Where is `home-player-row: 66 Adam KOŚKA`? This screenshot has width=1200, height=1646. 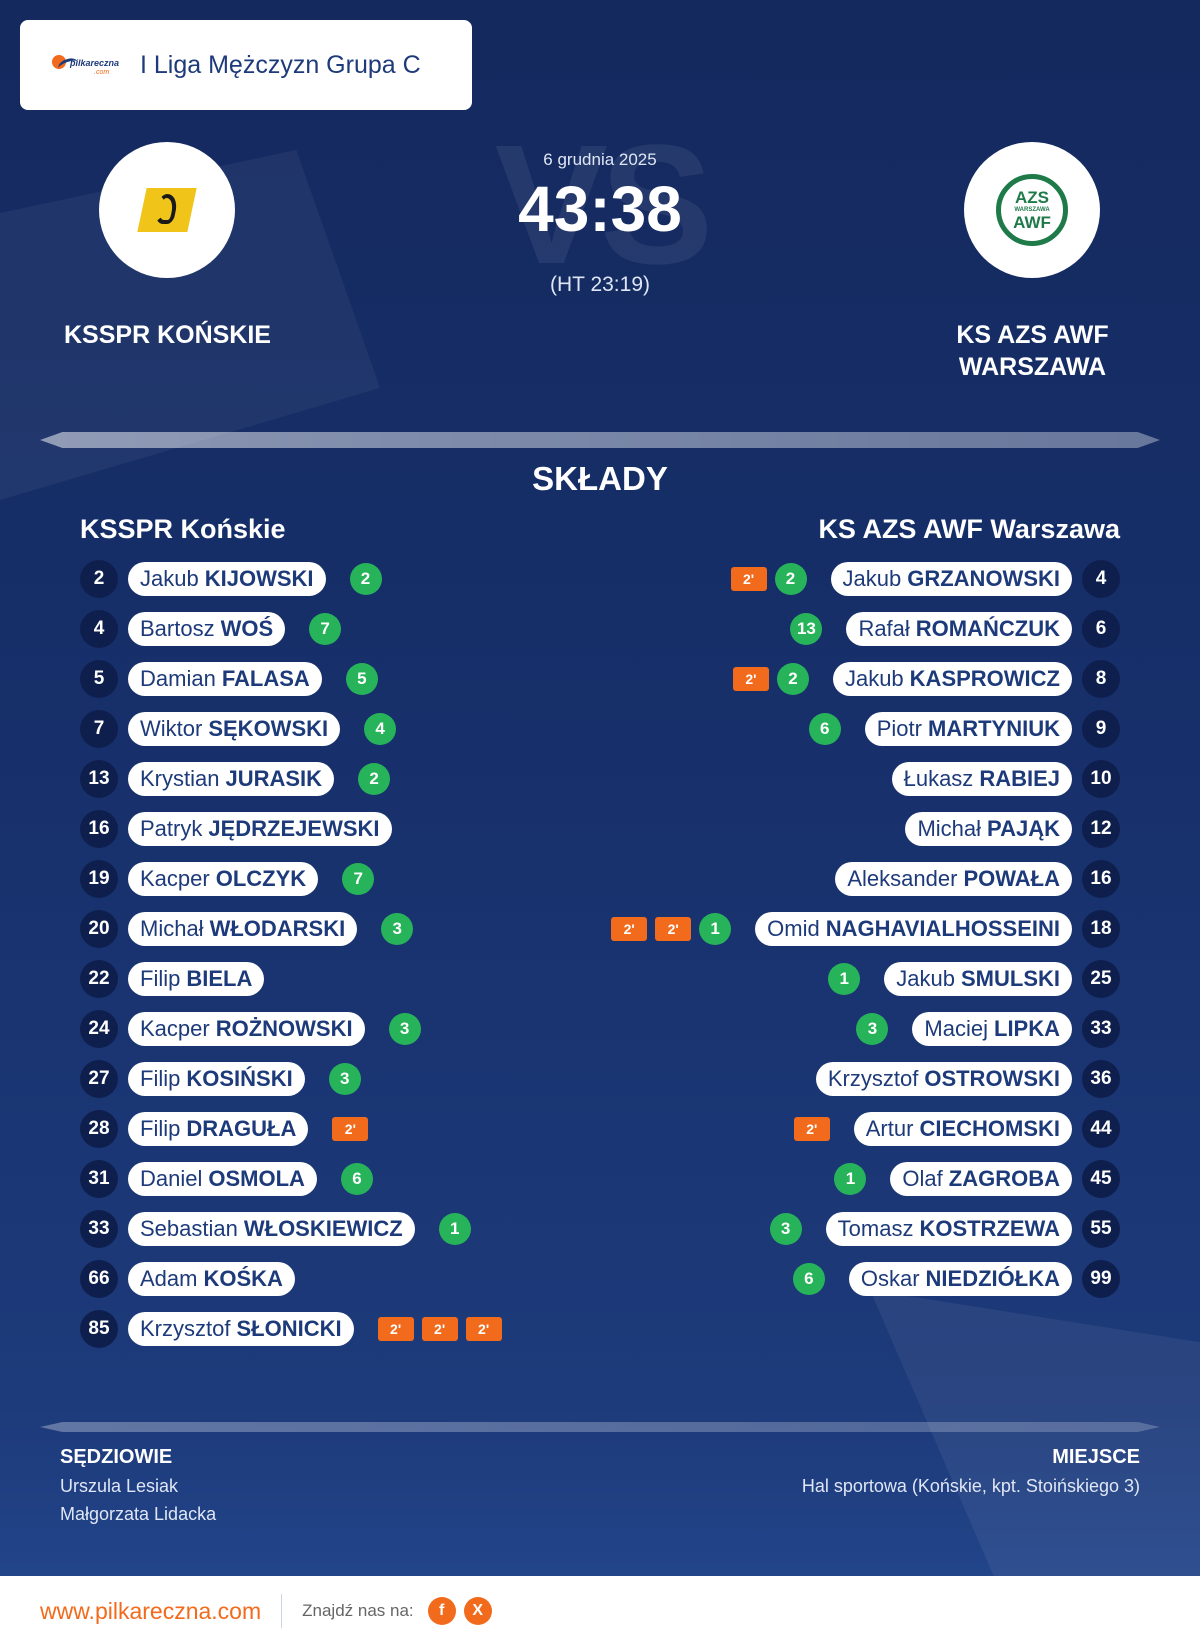 home-player-row: 66 Adam KOŚKA is located at coordinates (187, 1279).